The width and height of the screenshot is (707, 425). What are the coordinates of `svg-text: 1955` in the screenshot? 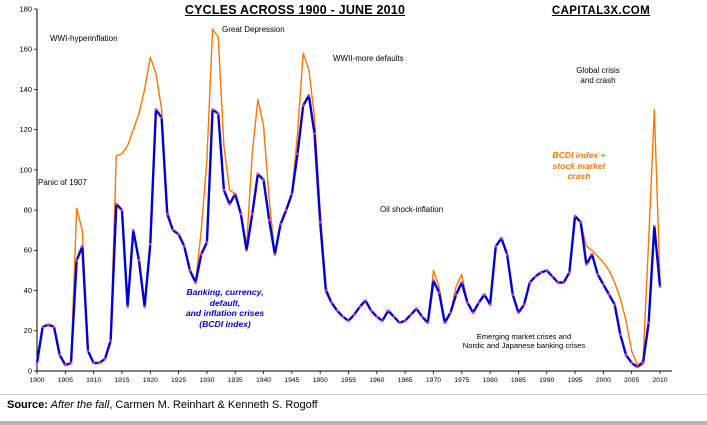 It's located at (348, 380).